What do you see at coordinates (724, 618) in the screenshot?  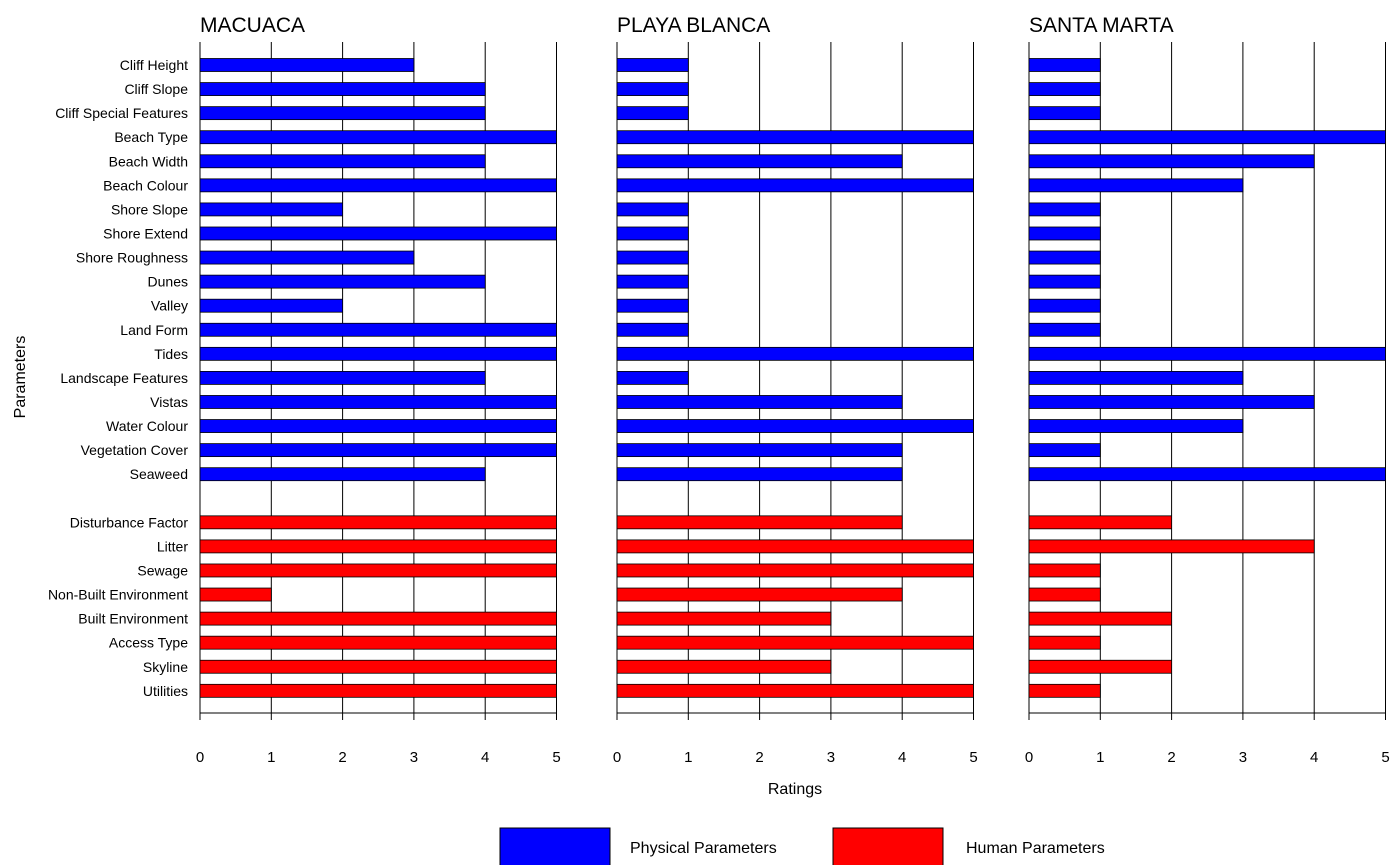 I see `bar-playa-blanca-built-environment` at bounding box center [724, 618].